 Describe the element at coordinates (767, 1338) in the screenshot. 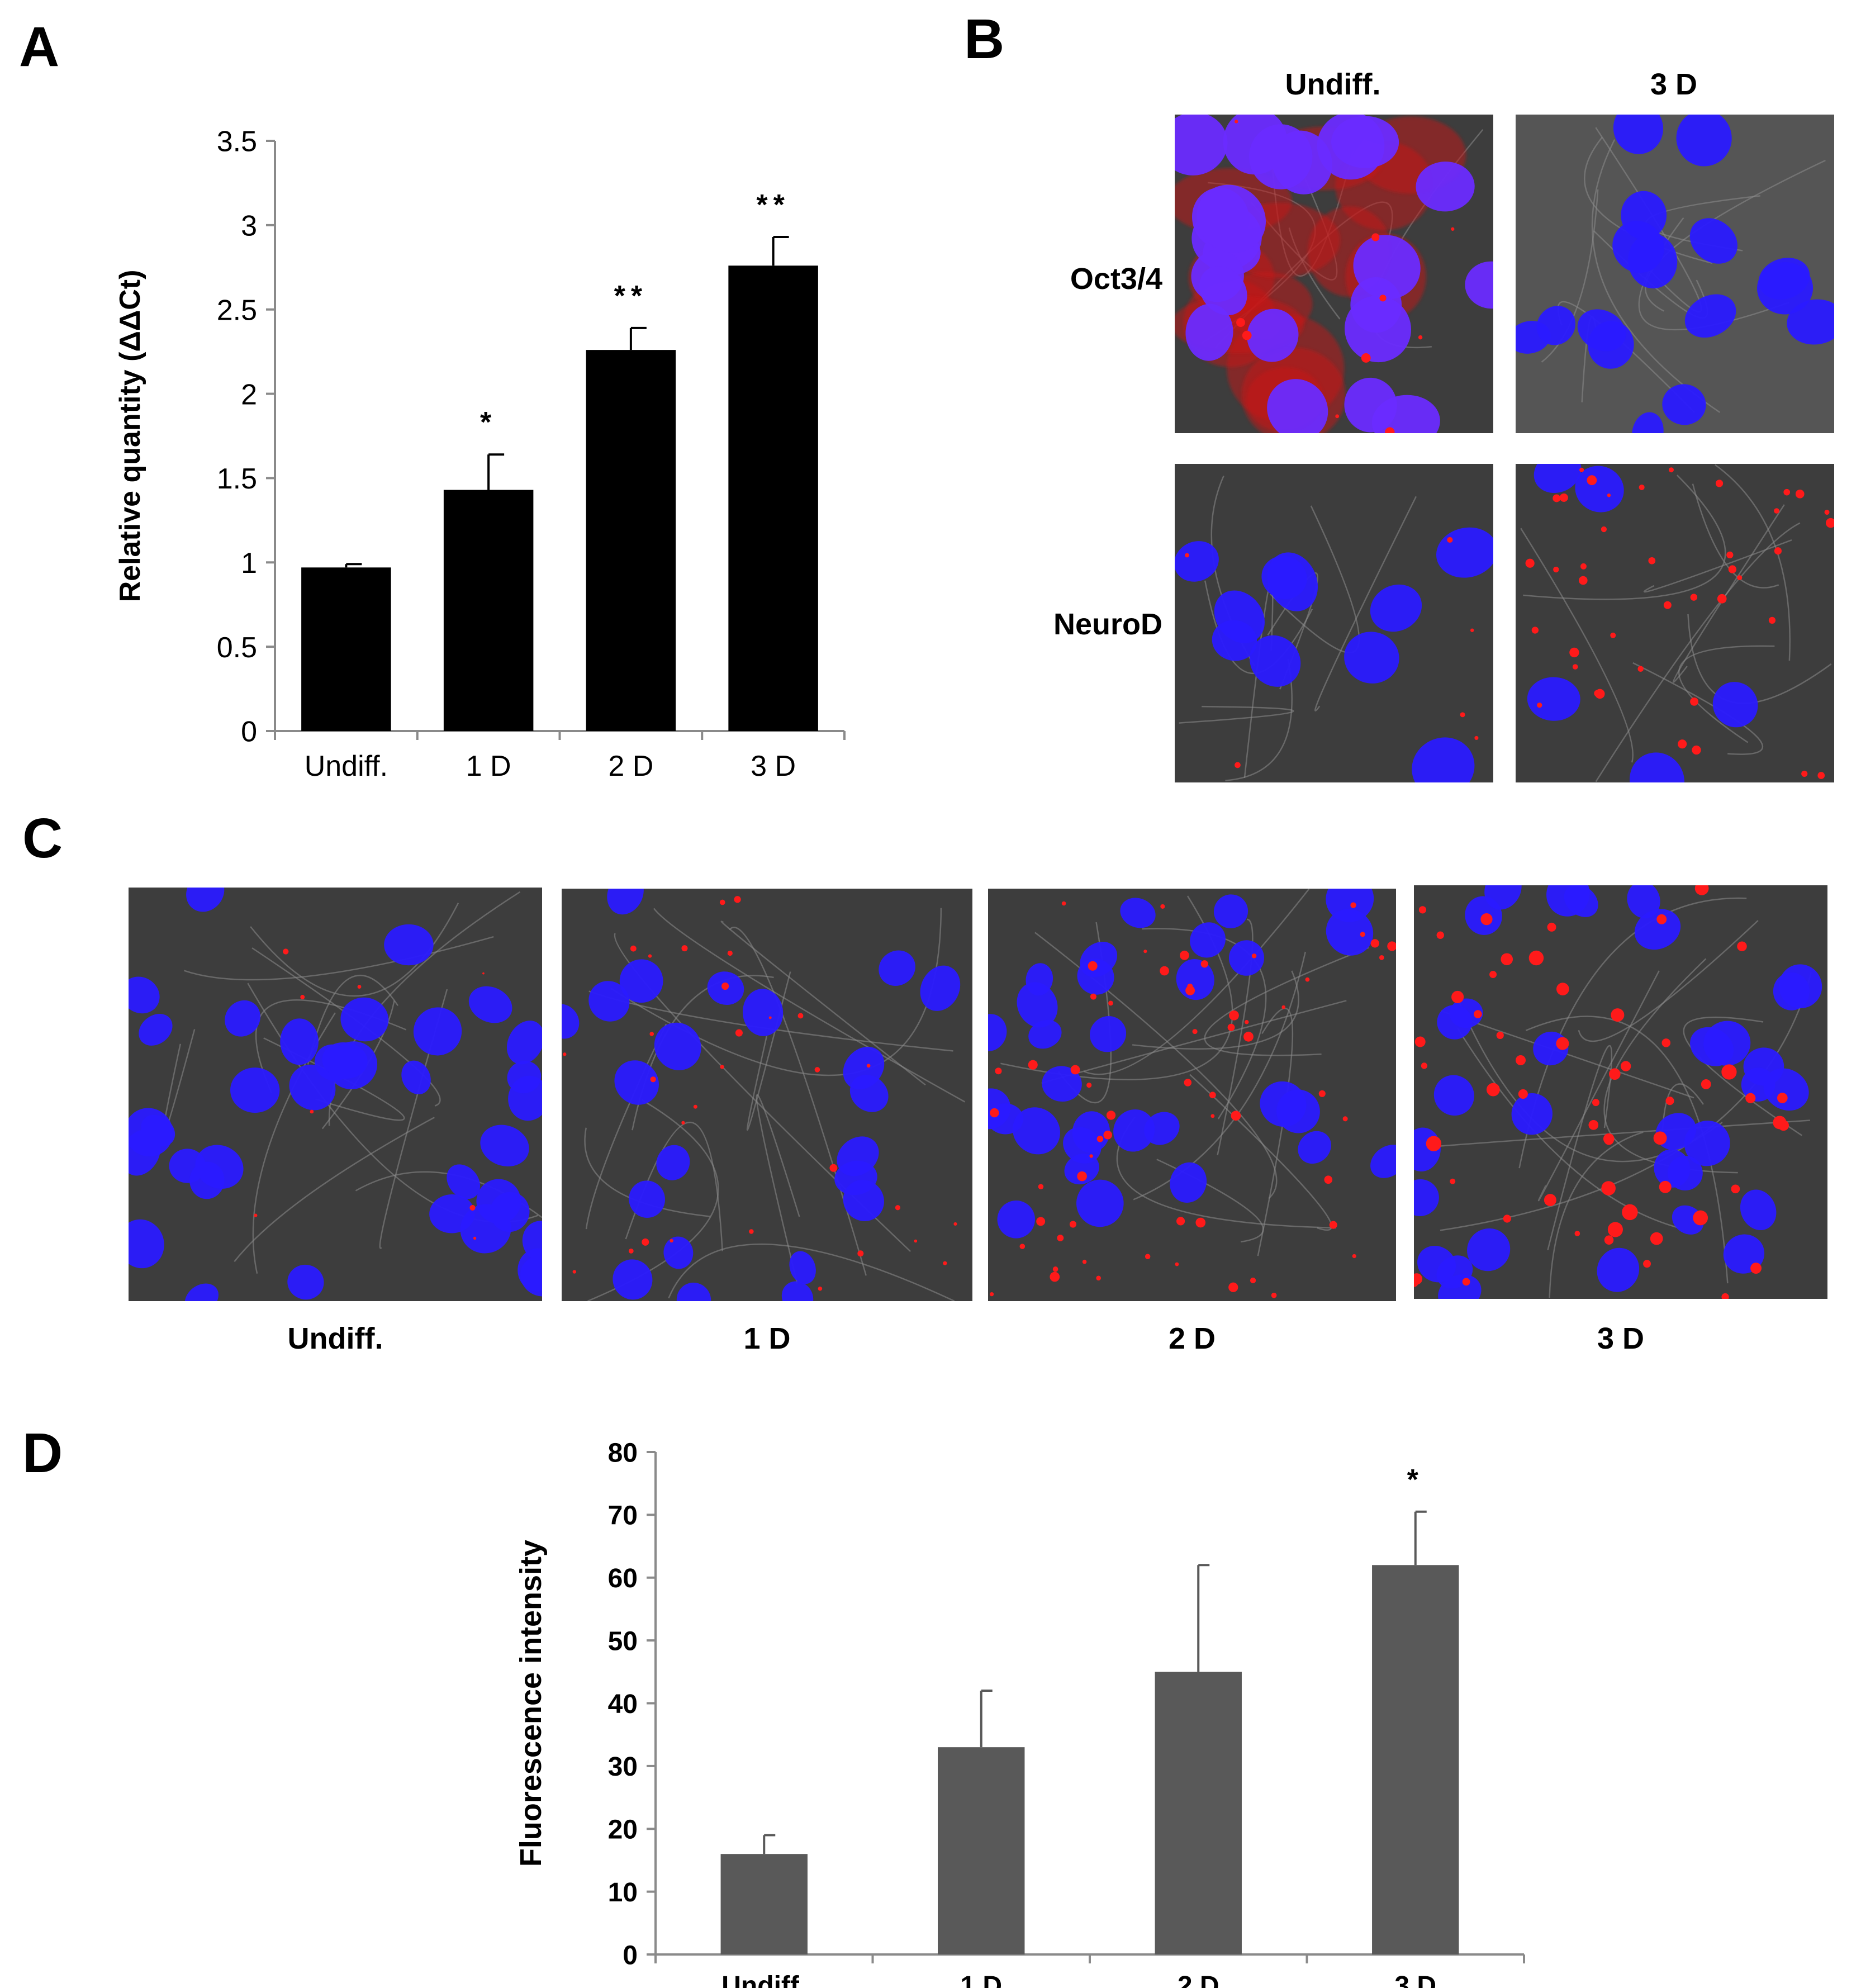

I see `panel-c-label-1d: 1 D` at that location.